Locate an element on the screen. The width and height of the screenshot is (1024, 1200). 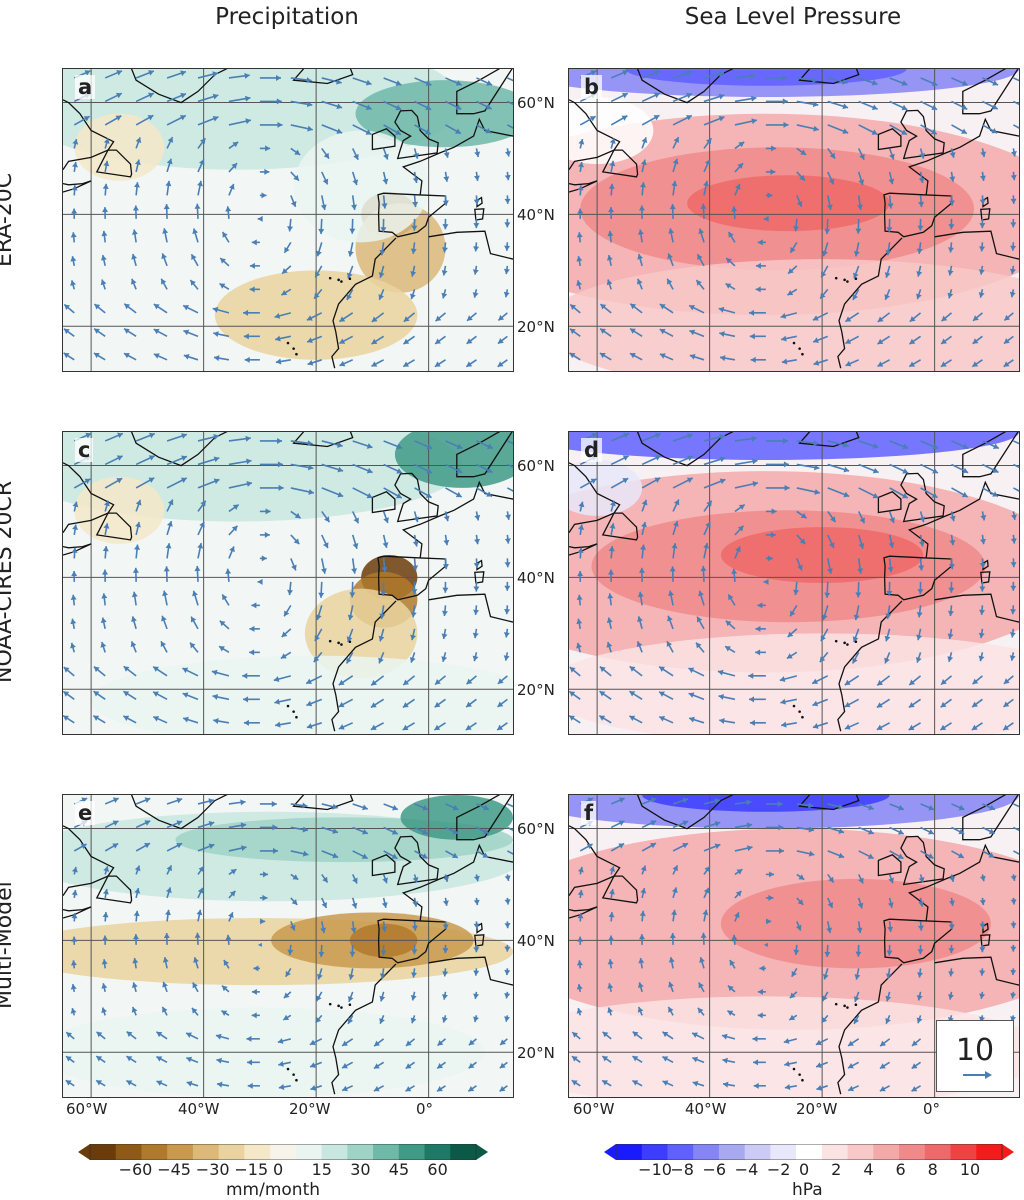
map-panel-a: a is located at coordinates (288, 220).